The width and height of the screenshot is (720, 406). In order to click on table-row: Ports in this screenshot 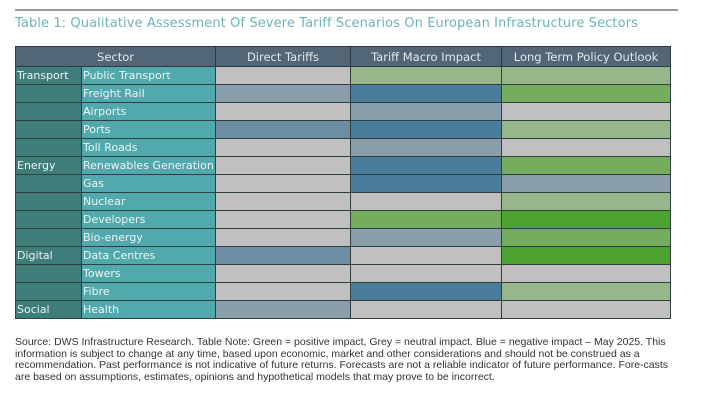, I will do `click(343, 129)`.